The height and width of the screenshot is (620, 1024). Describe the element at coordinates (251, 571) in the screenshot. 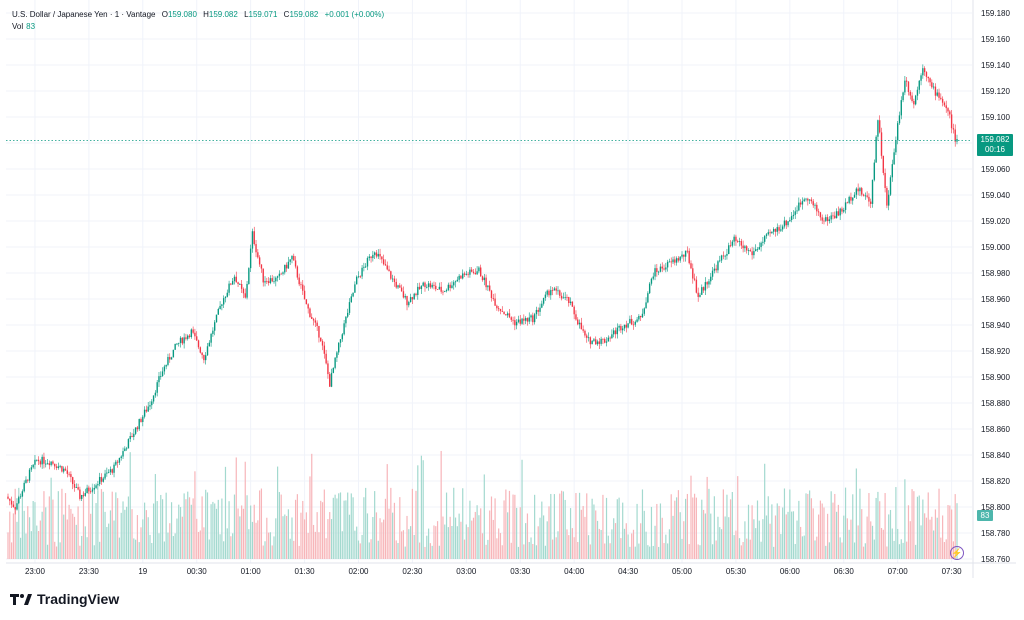

I see `time-tick-label: 01:00` at that location.